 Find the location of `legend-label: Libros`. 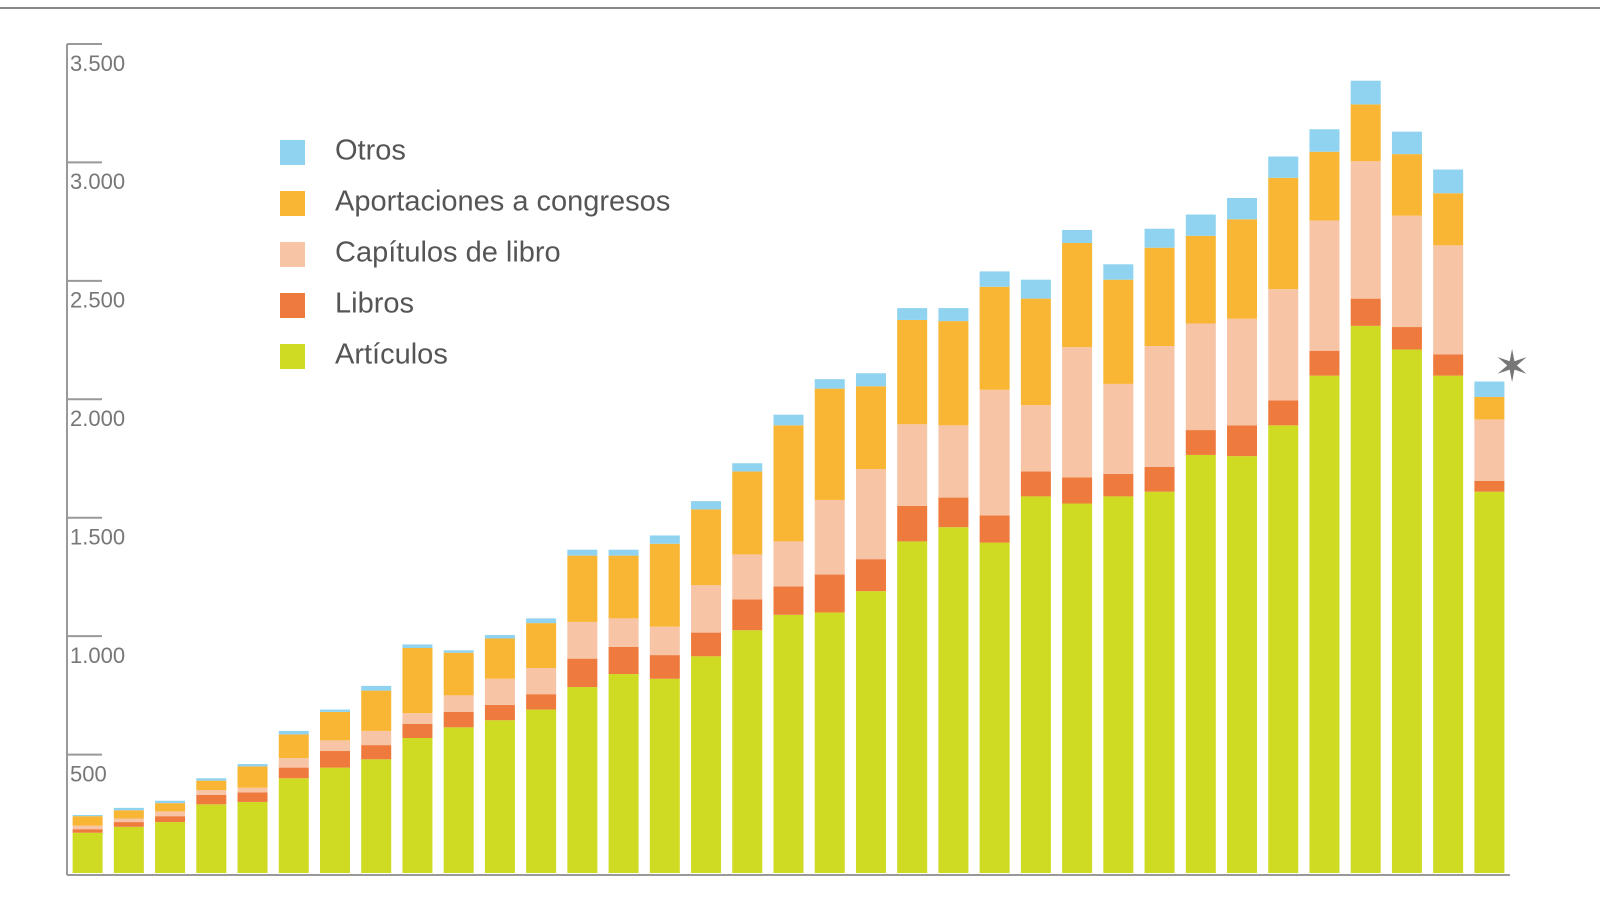

legend-label: Libros is located at coordinates (374, 304).